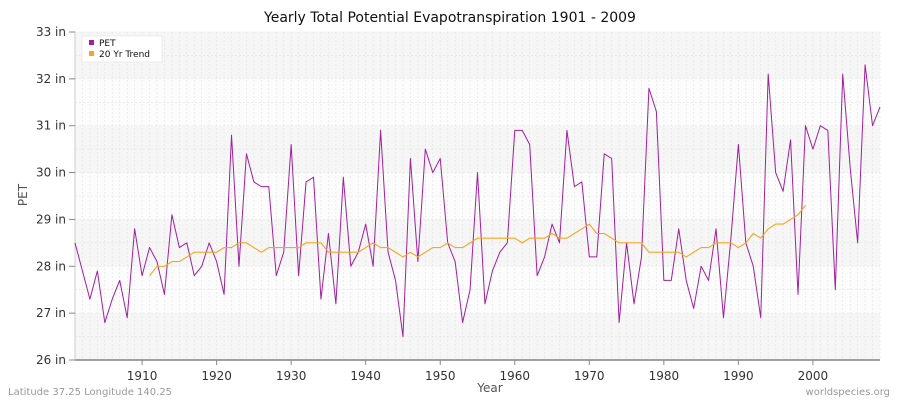 The width and height of the screenshot is (900, 404). What do you see at coordinates (738, 376) in the screenshot?
I see `x-tick-label: 1990` at bounding box center [738, 376].